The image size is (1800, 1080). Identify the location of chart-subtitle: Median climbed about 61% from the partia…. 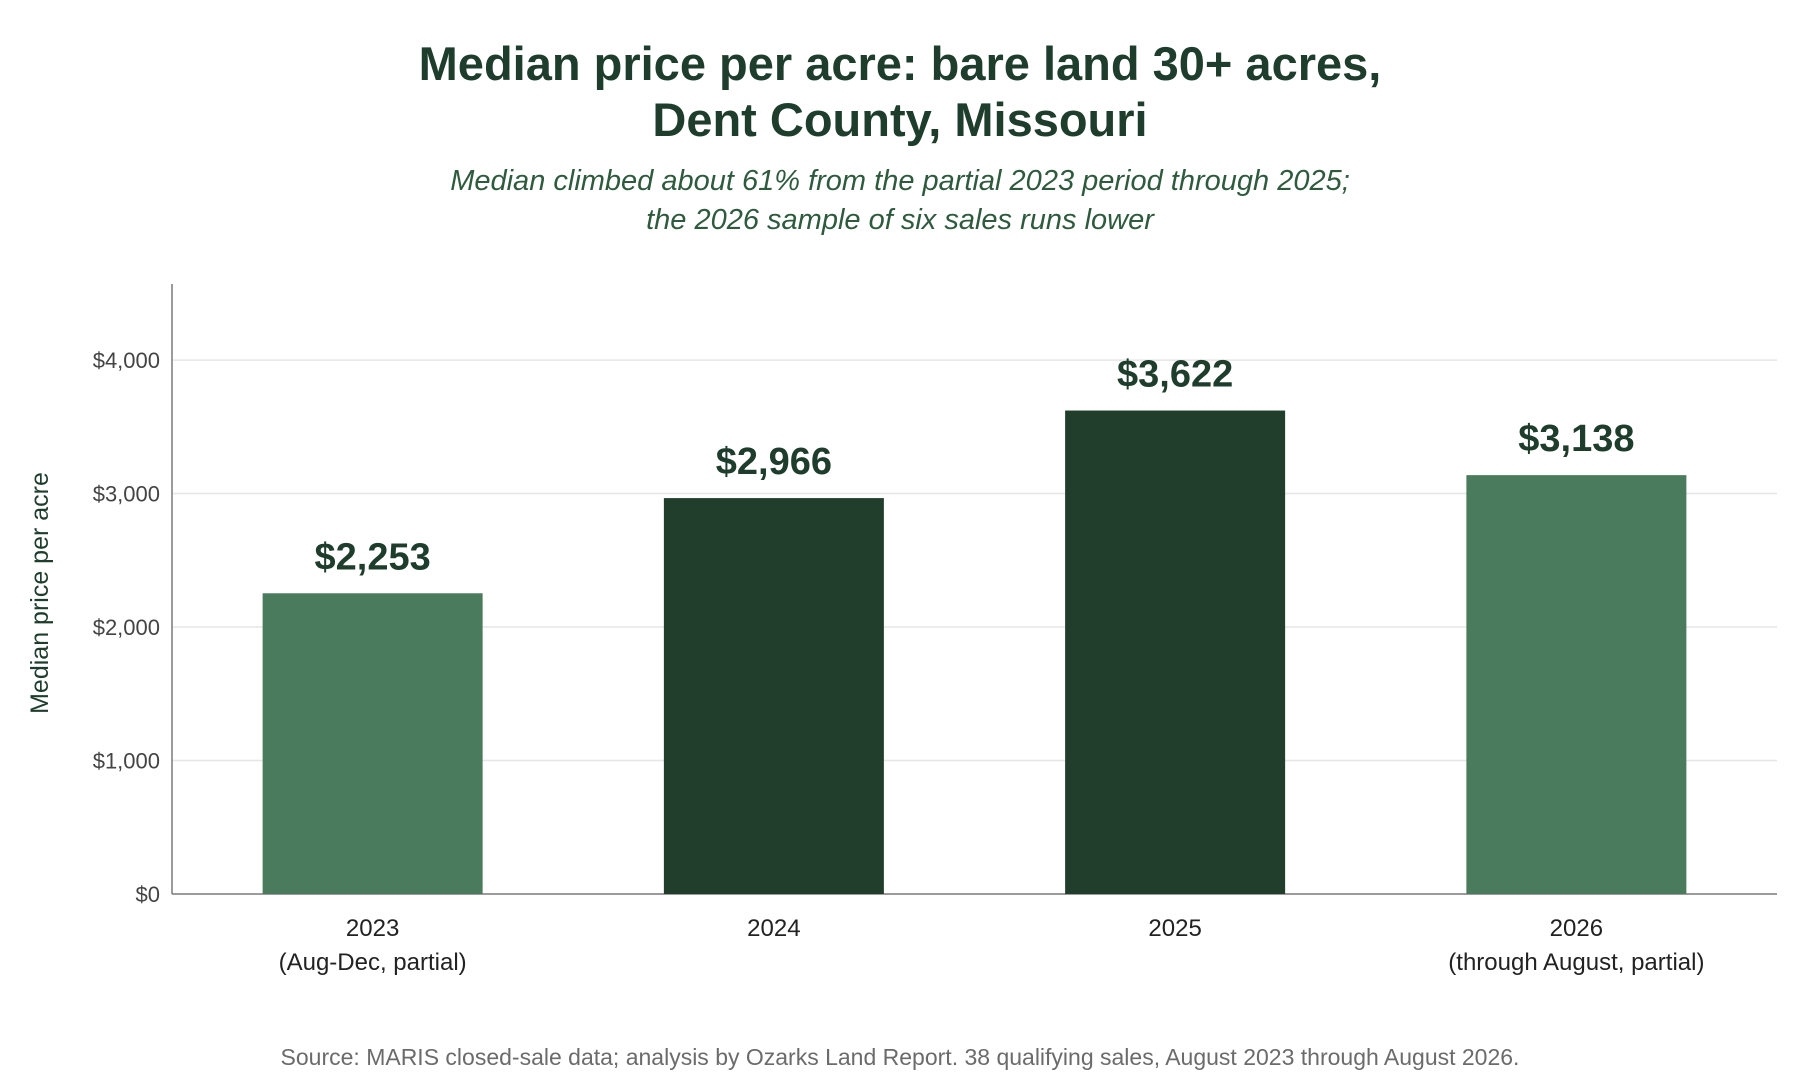
(900, 201).